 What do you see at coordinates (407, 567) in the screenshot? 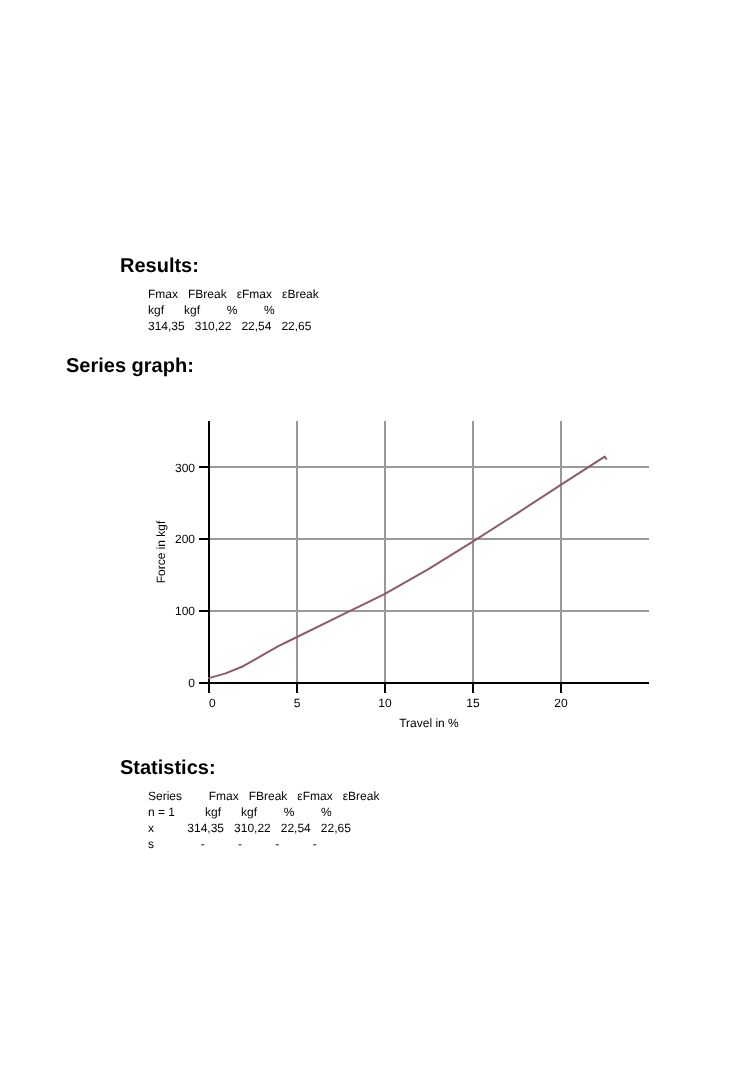
I see `line-series` at bounding box center [407, 567].